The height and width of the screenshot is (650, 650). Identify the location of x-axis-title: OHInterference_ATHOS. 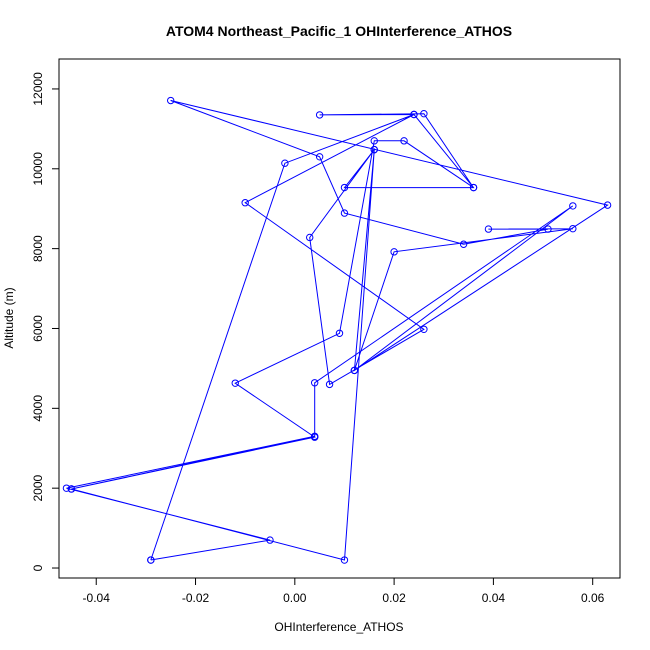
(338, 627).